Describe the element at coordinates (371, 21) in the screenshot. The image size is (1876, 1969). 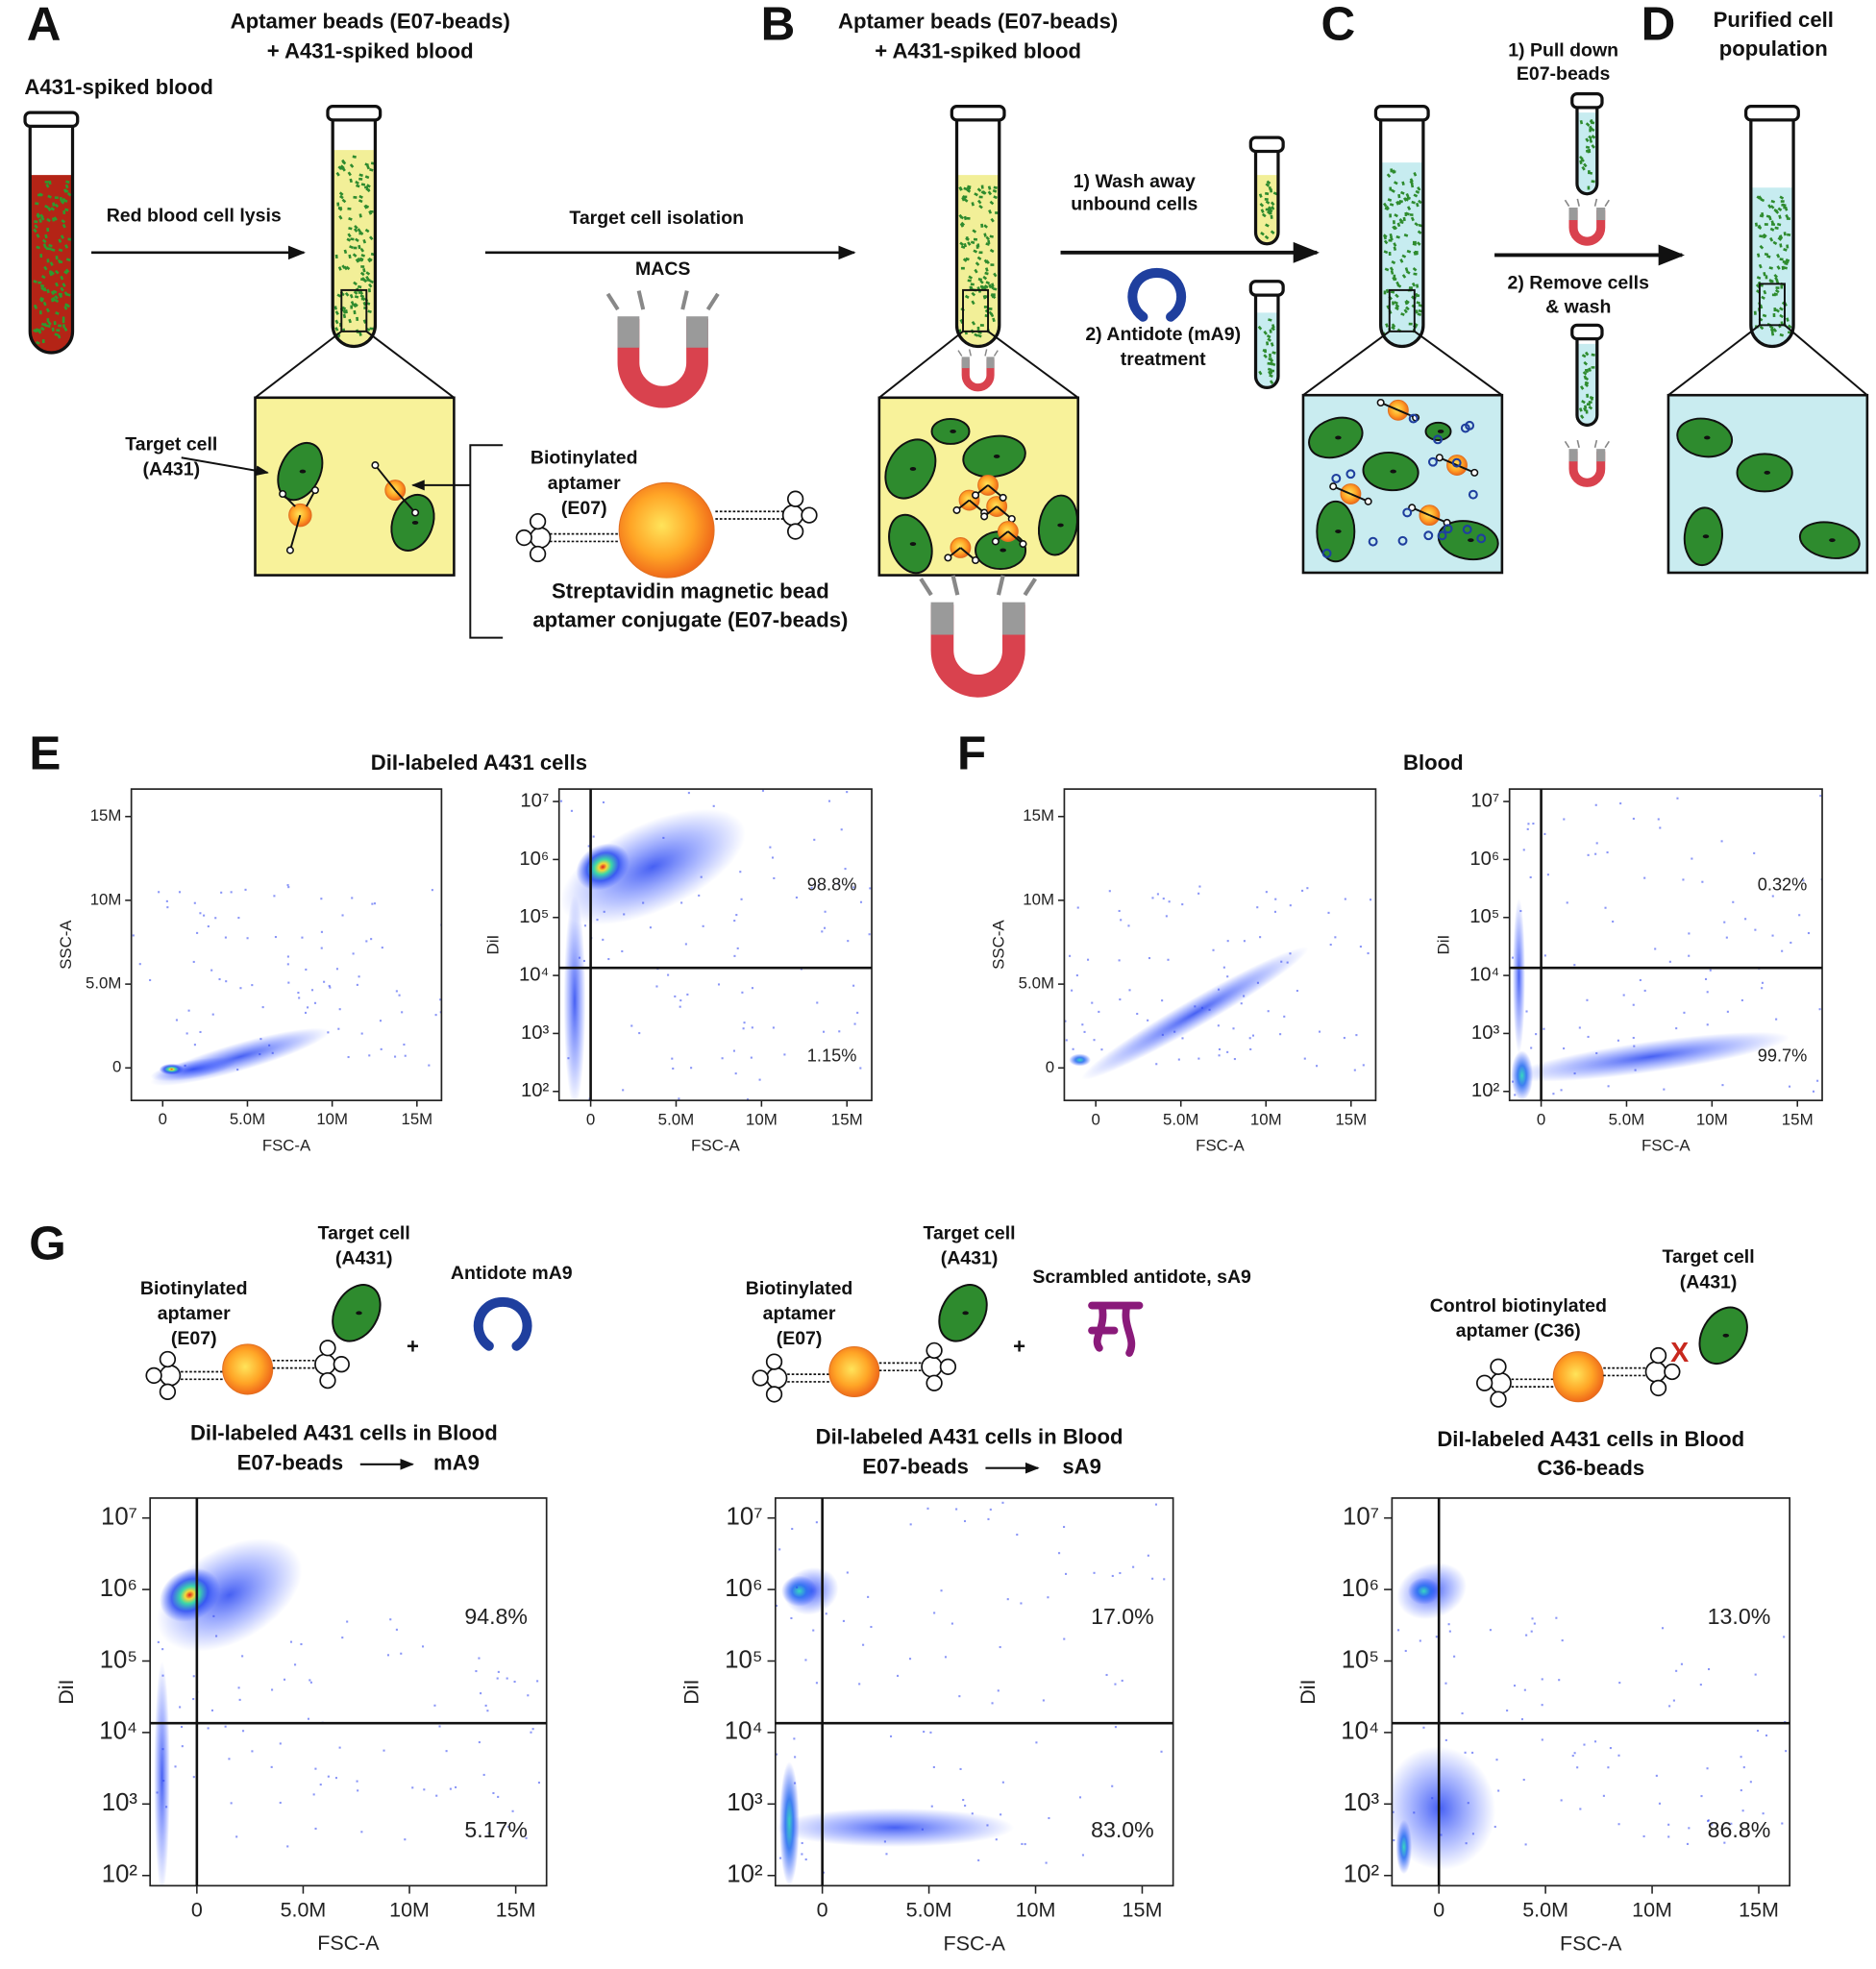
I see `label: Aptamer beads (E07-beads)` at that location.